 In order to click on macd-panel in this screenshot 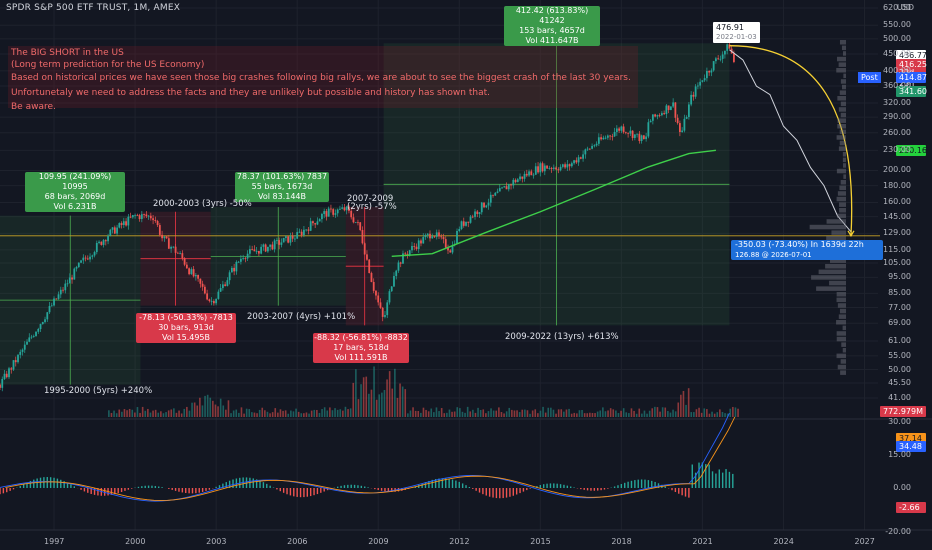, I will do `click(368, 457)`.